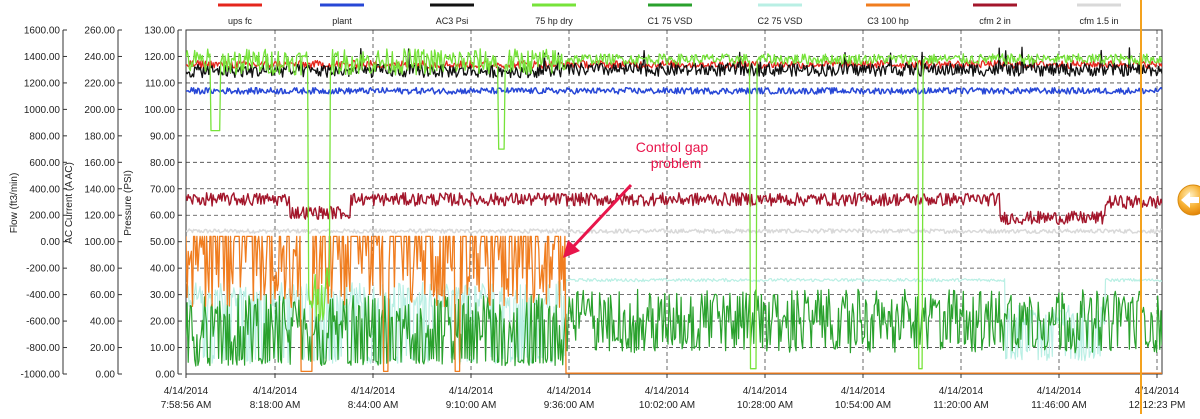 The image size is (1200, 419). Describe the element at coordinates (674, 231) in the screenshot. I see `series-line-cfm-1-5-in` at that location.